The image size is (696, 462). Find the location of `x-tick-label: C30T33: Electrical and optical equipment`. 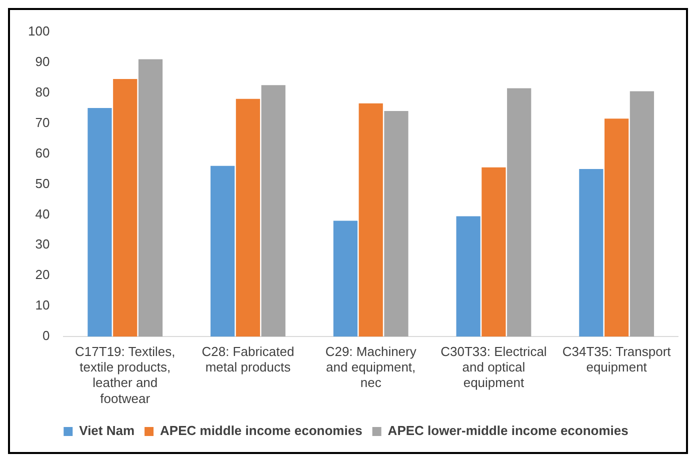

x-tick-label: C30T33: Electrical and optical equipment is located at coordinates (493, 367).